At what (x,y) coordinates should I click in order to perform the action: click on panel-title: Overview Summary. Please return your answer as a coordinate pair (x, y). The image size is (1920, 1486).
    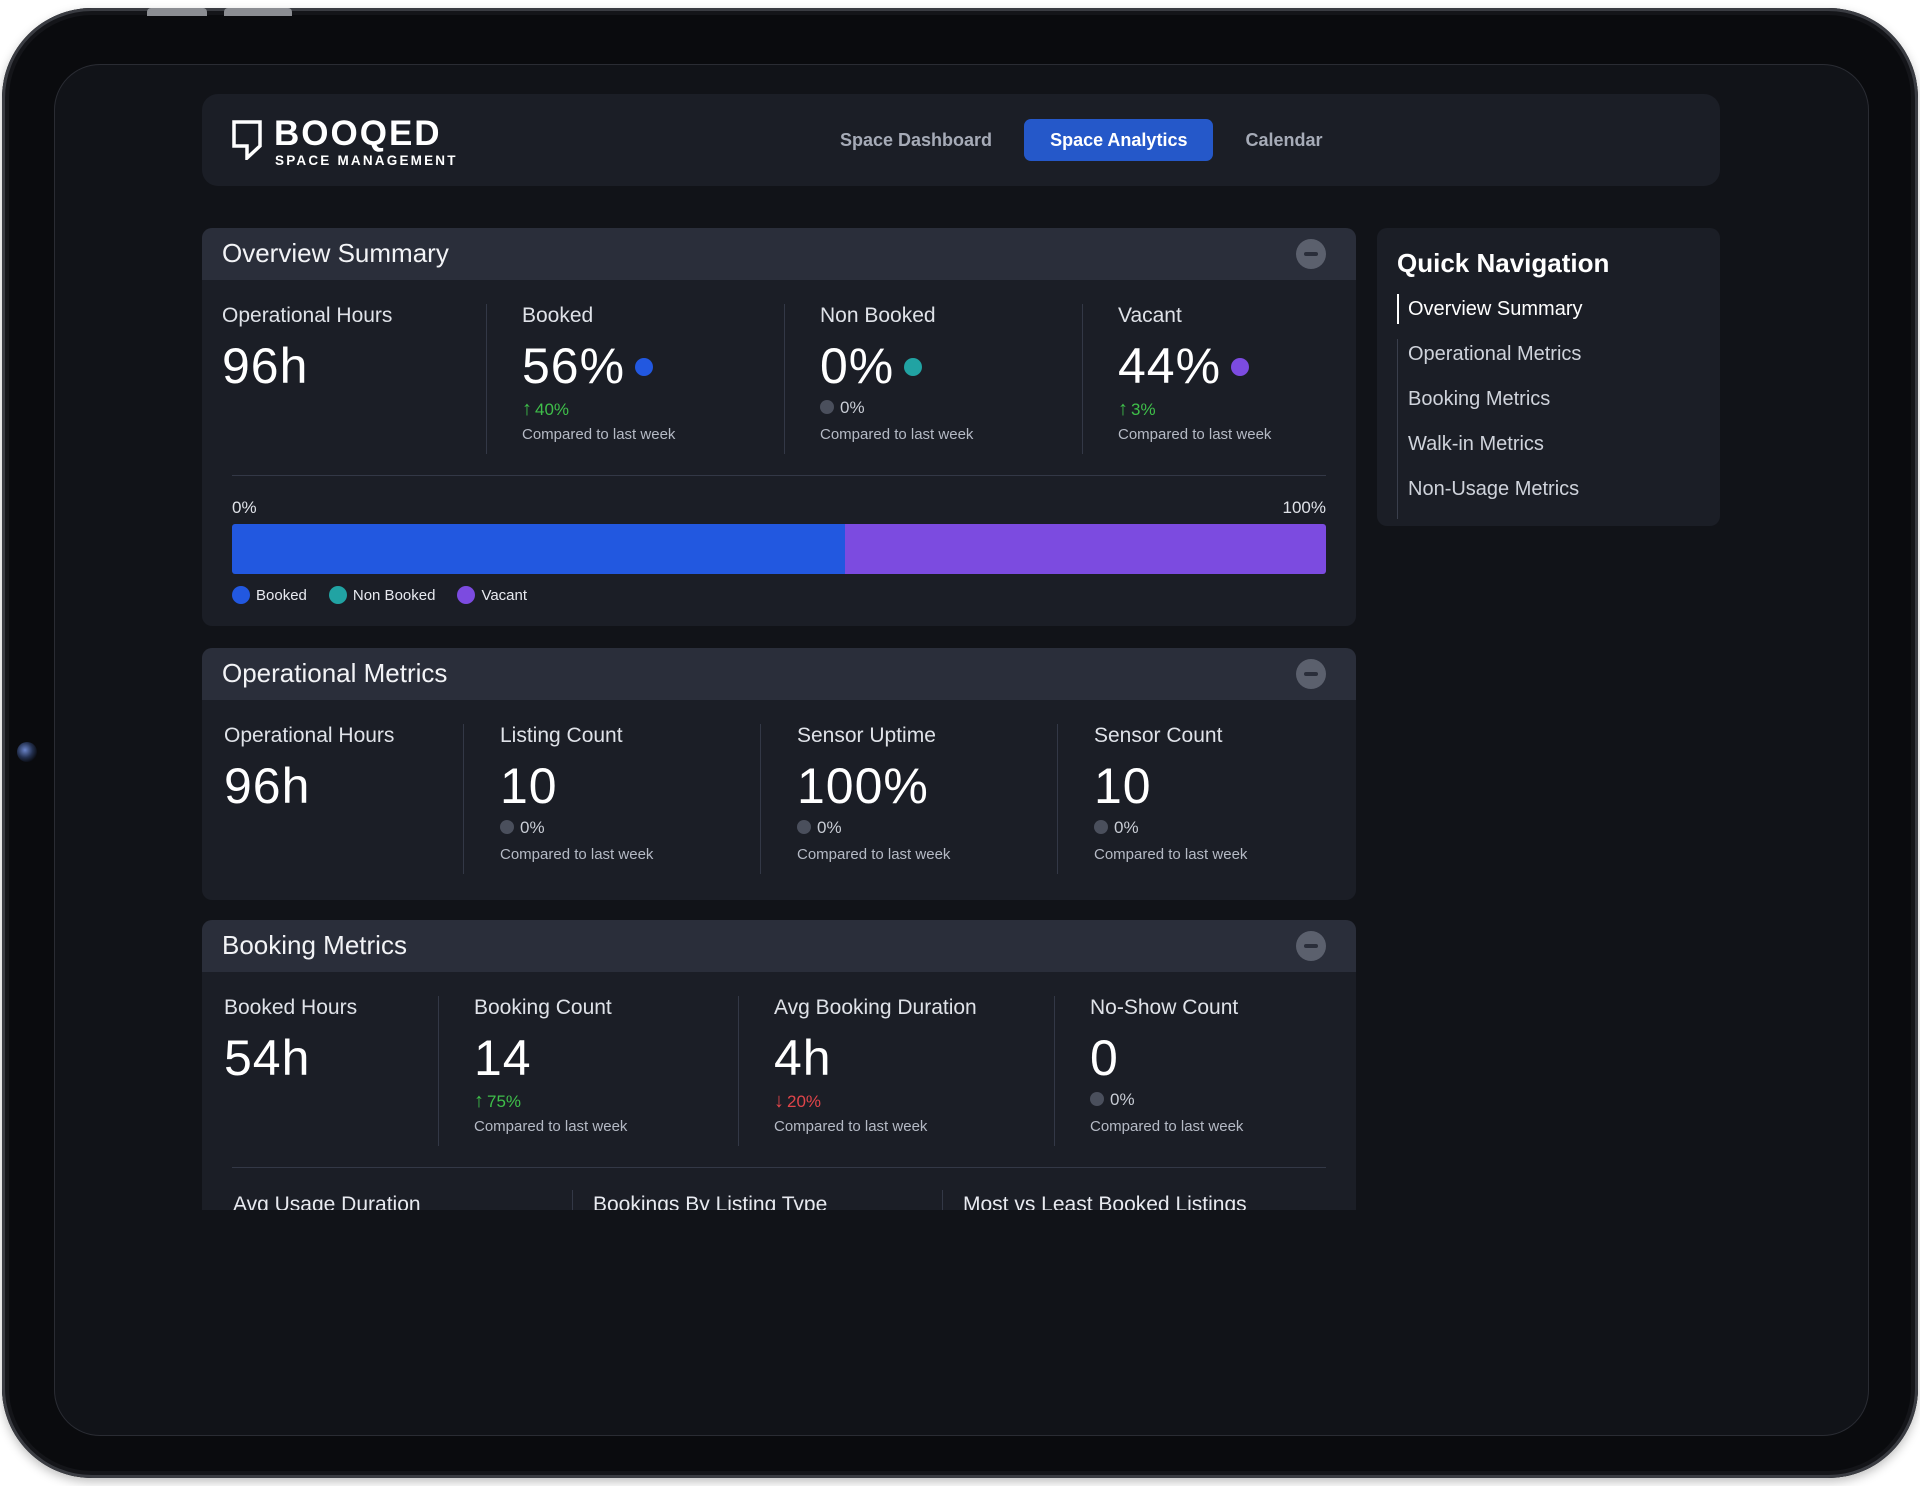
    Looking at the image, I should click on (335, 253).